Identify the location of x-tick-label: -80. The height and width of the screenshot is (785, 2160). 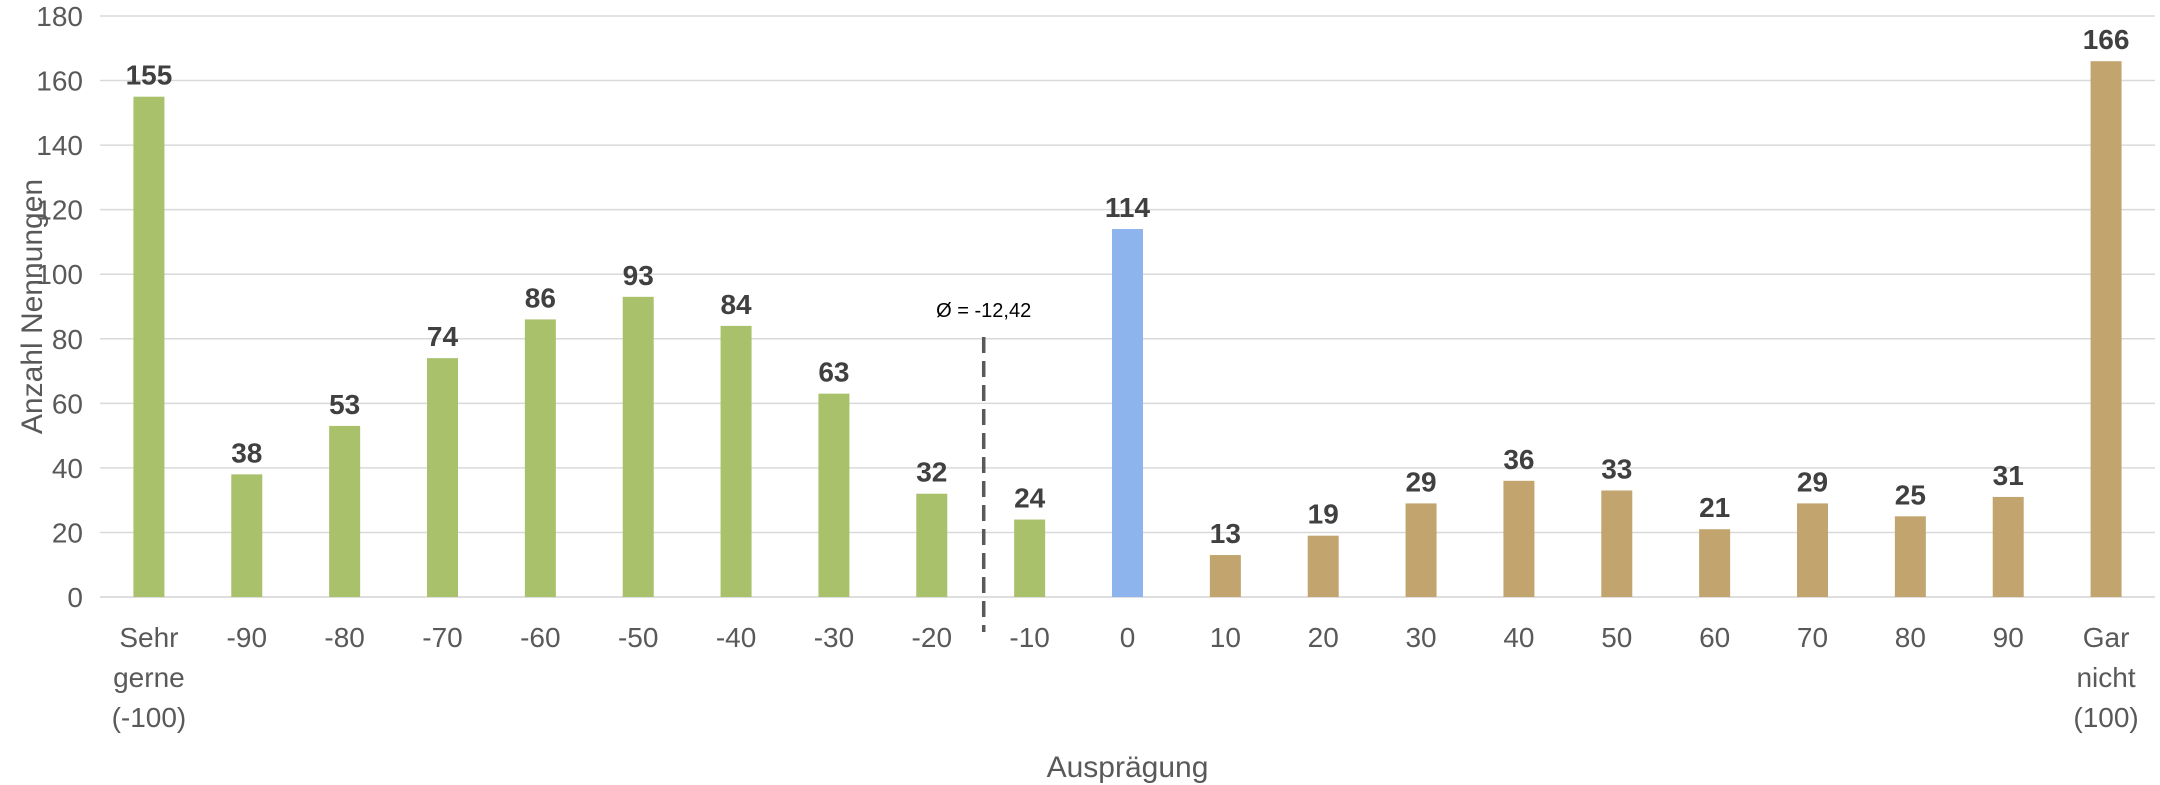
(344, 637).